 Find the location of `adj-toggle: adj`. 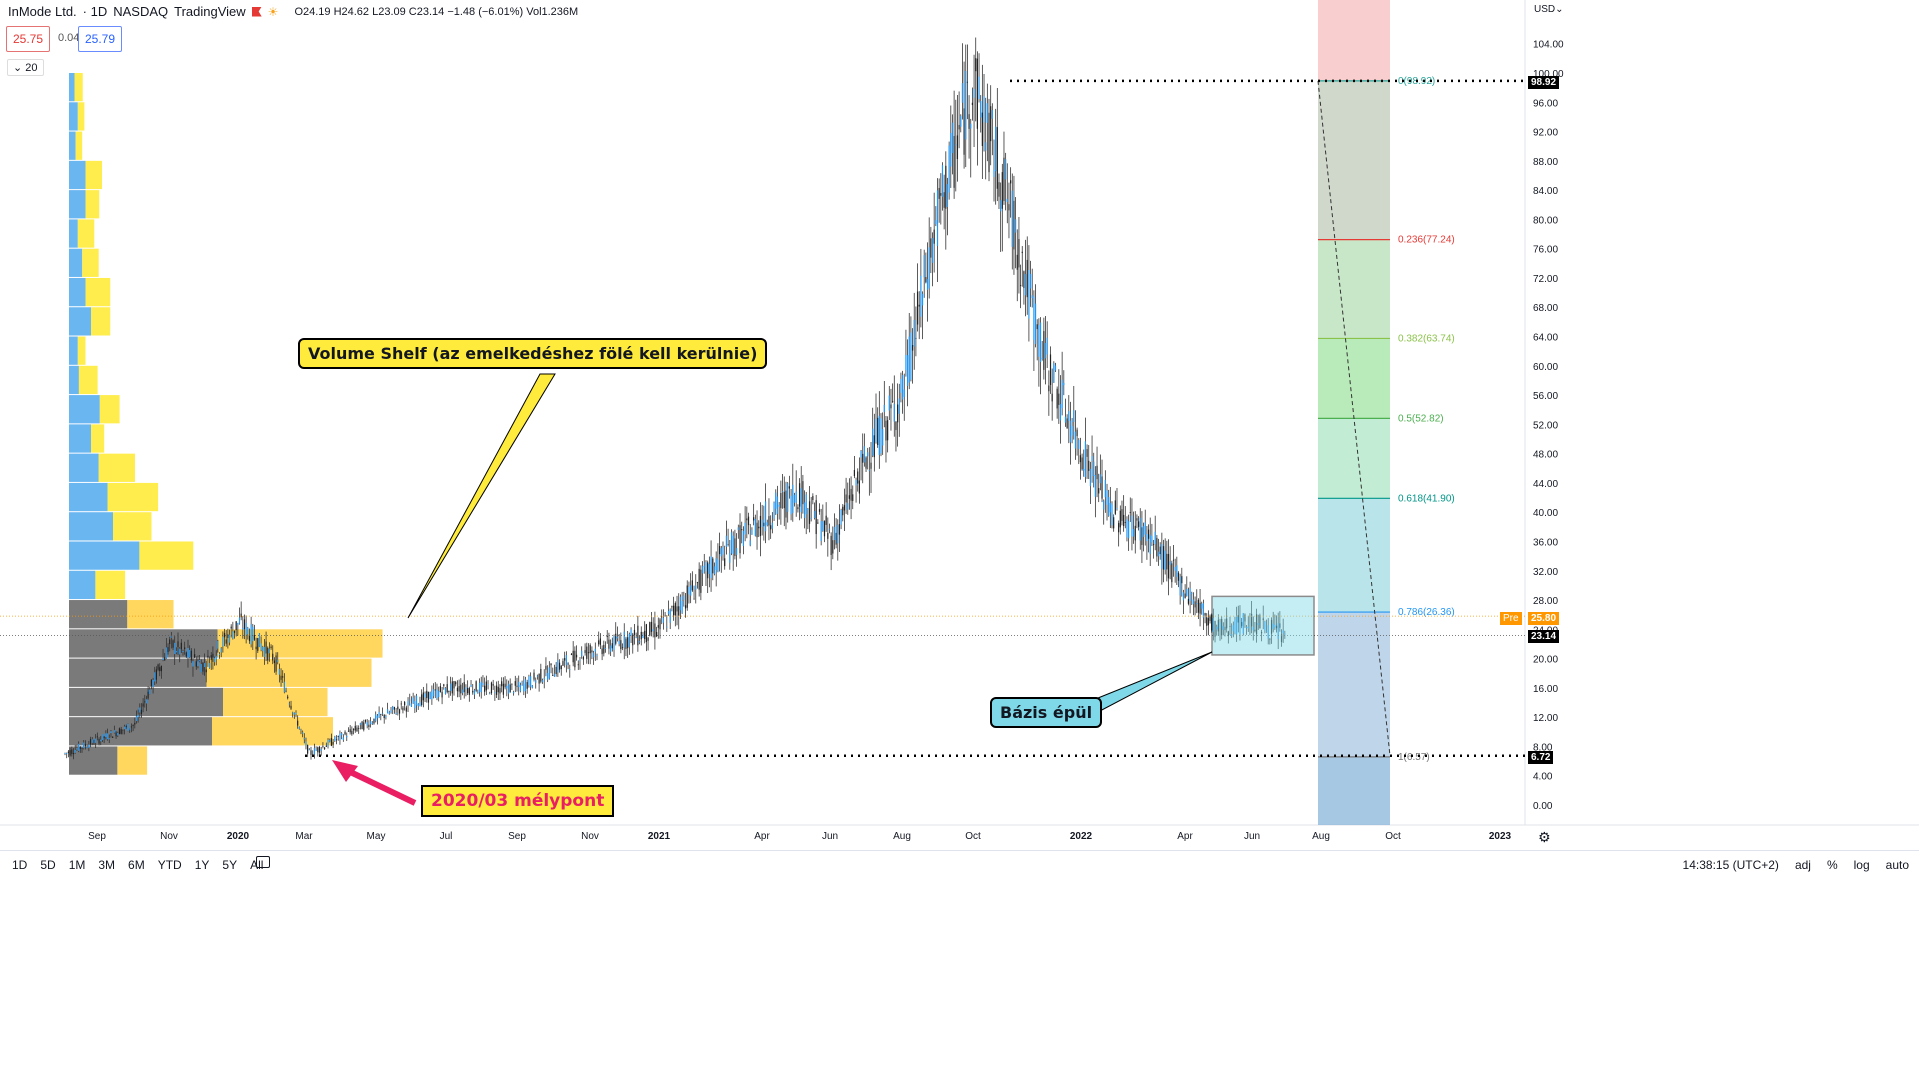

adj-toggle: adj is located at coordinates (1802, 865).